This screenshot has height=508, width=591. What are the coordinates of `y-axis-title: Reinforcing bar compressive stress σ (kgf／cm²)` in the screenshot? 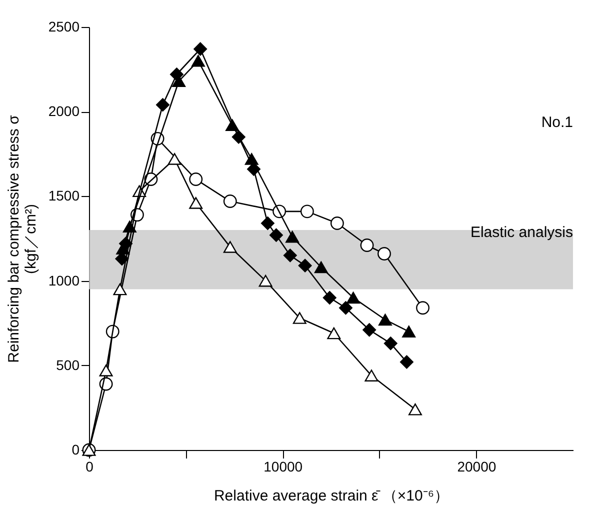 It's located at (22, 238).